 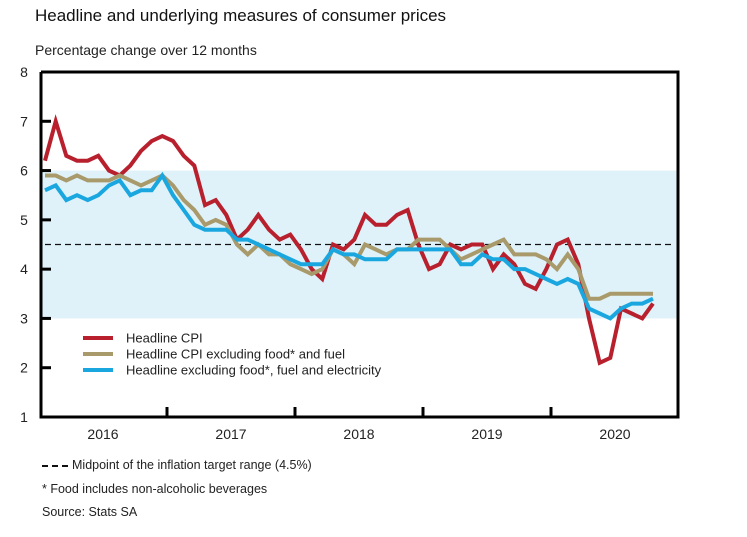 What do you see at coordinates (24, 121) in the screenshot?
I see `y-tick-label: 7` at bounding box center [24, 121].